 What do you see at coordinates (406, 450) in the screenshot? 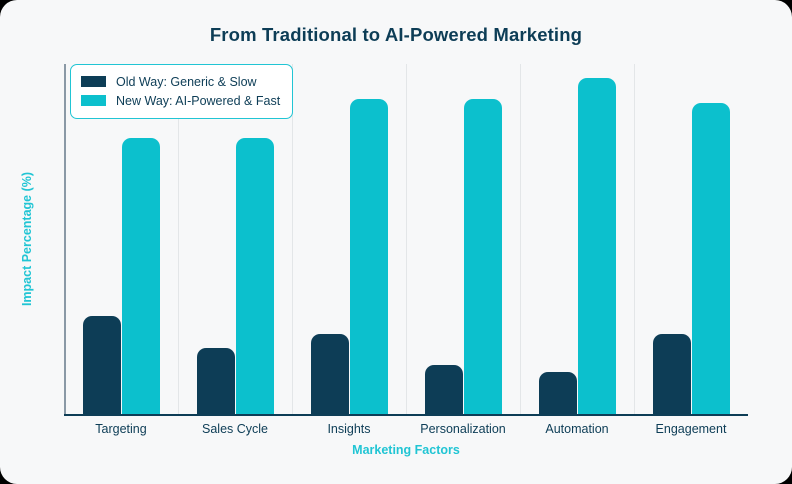
I see `x-axis-title: Marketing Factors` at bounding box center [406, 450].